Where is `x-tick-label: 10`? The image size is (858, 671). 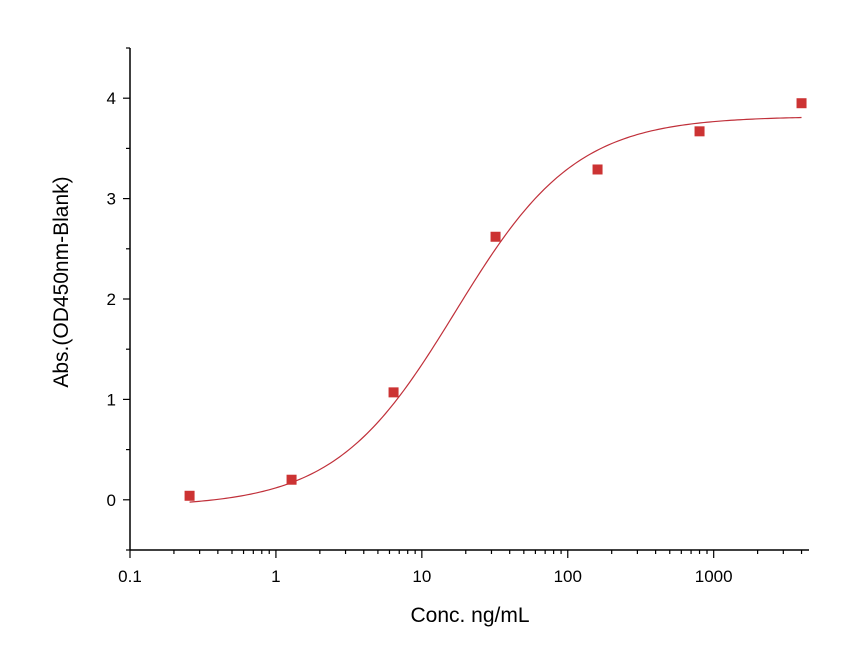
x-tick-label: 10 is located at coordinates (421, 576).